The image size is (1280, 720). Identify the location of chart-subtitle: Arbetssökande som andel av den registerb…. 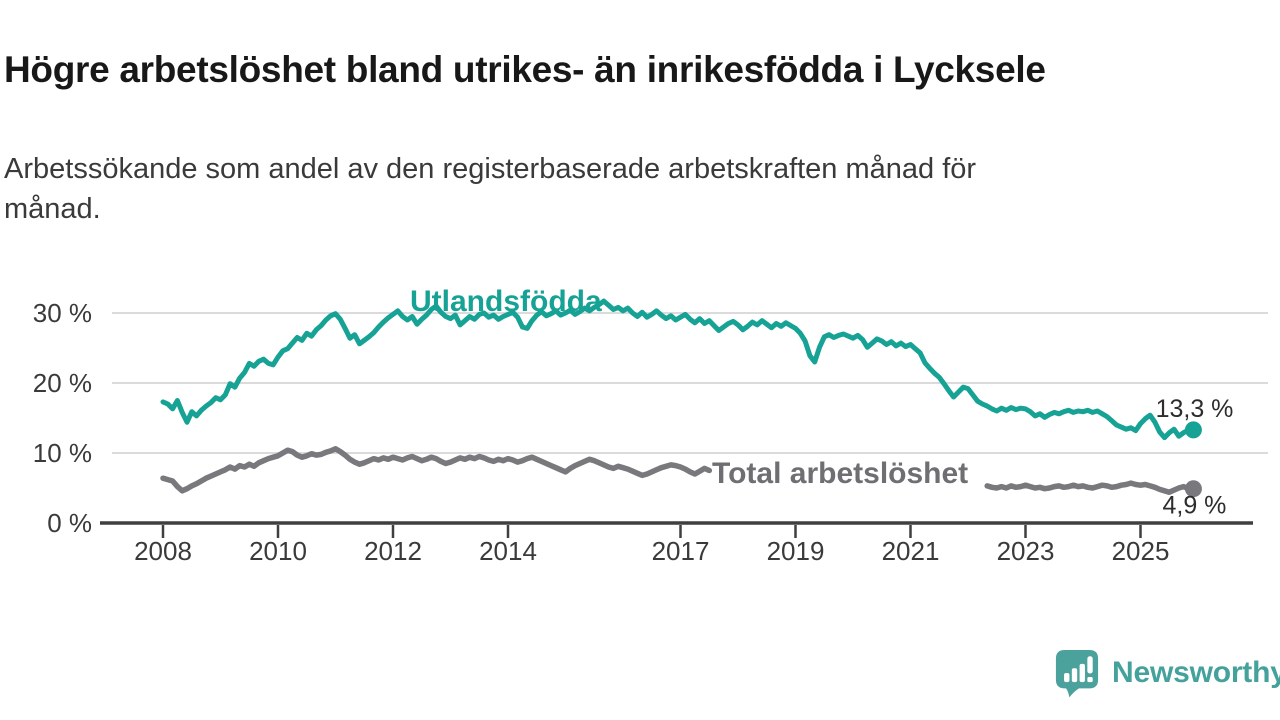
(490, 189).